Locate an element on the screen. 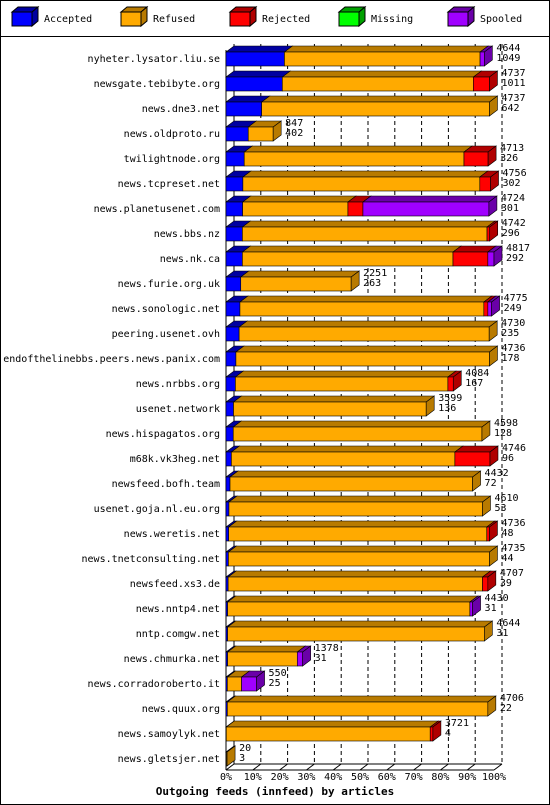 This screenshot has height=805, width=550. accepted-label: 642 is located at coordinates (510, 108).